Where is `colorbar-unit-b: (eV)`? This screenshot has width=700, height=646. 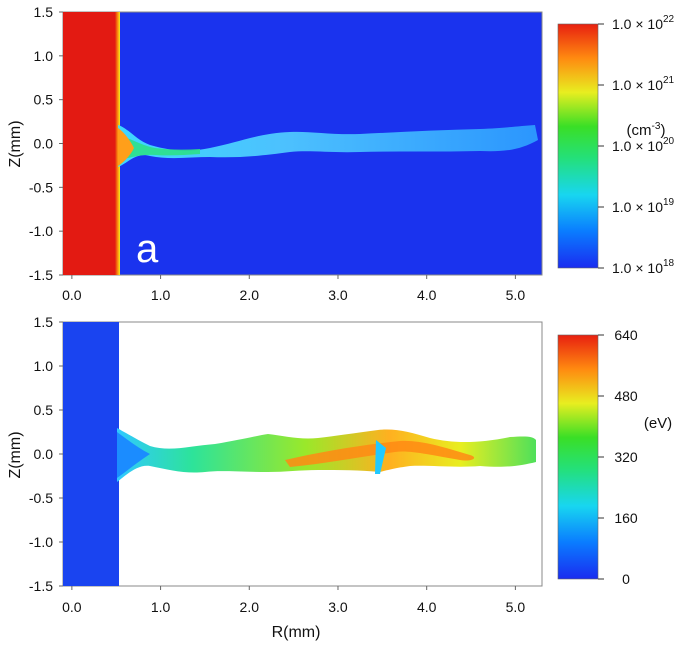
colorbar-unit-b: (eV) is located at coordinates (658, 423).